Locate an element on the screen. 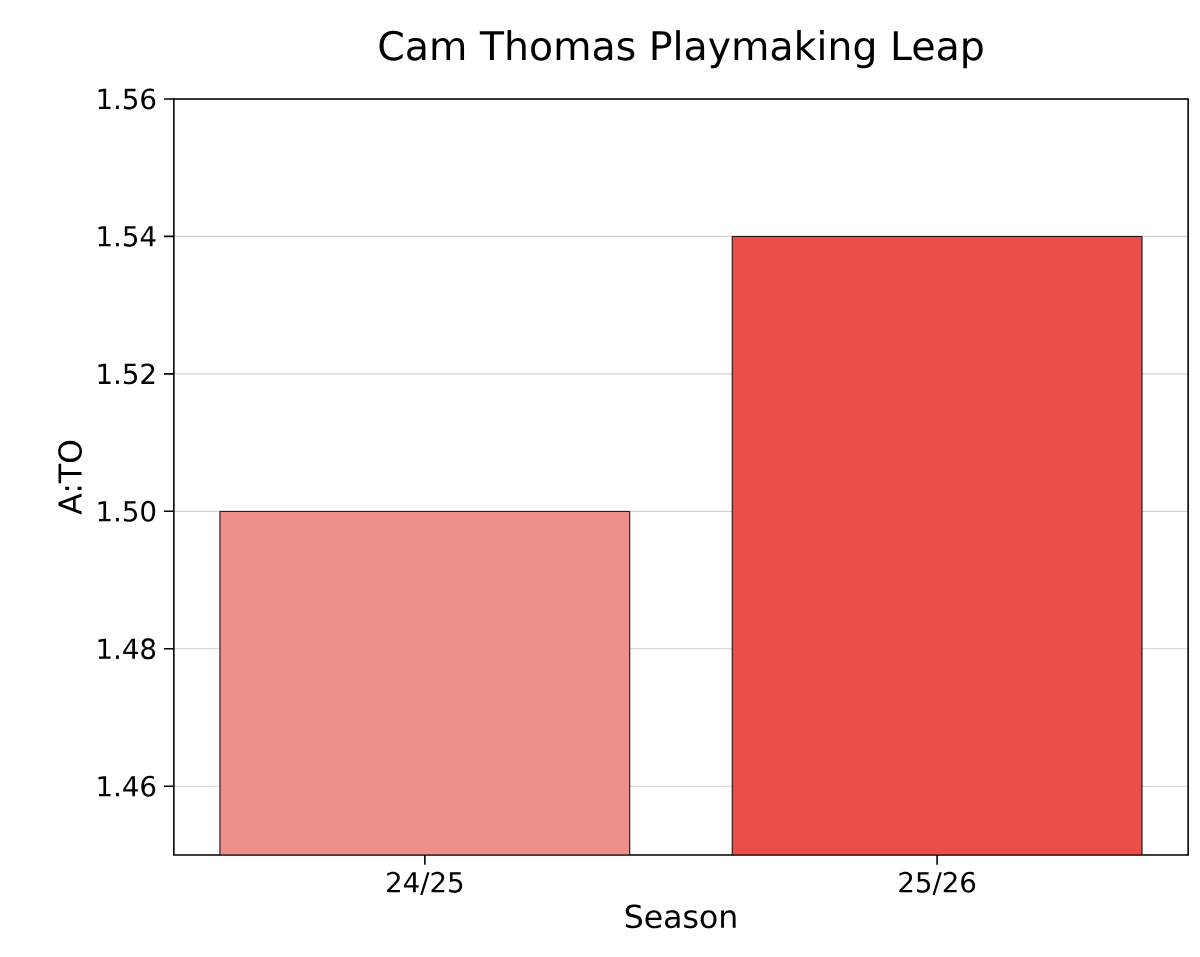 The height and width of the screenshot is (957, 1200). x-tick-label: 25/26 is located at coordinates (937, 883).